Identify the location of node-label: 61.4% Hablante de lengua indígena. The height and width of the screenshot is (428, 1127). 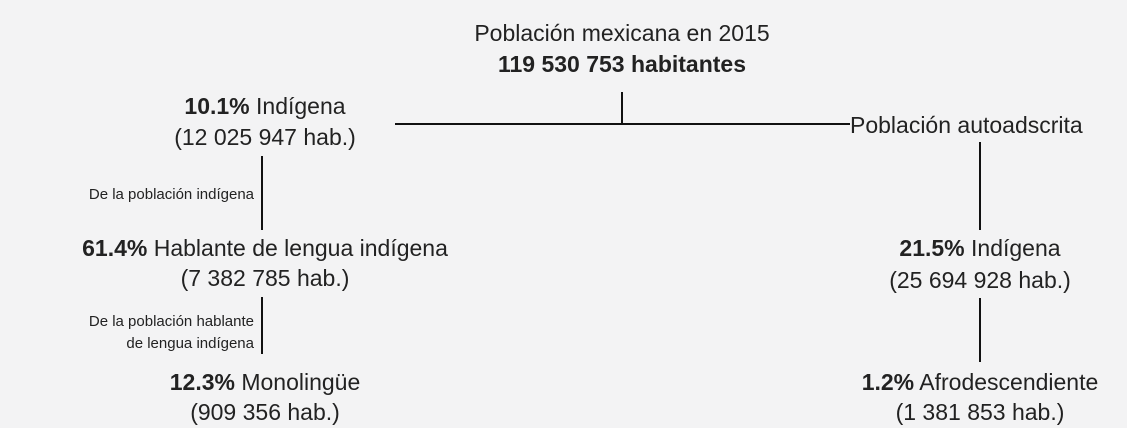
(265, 248).